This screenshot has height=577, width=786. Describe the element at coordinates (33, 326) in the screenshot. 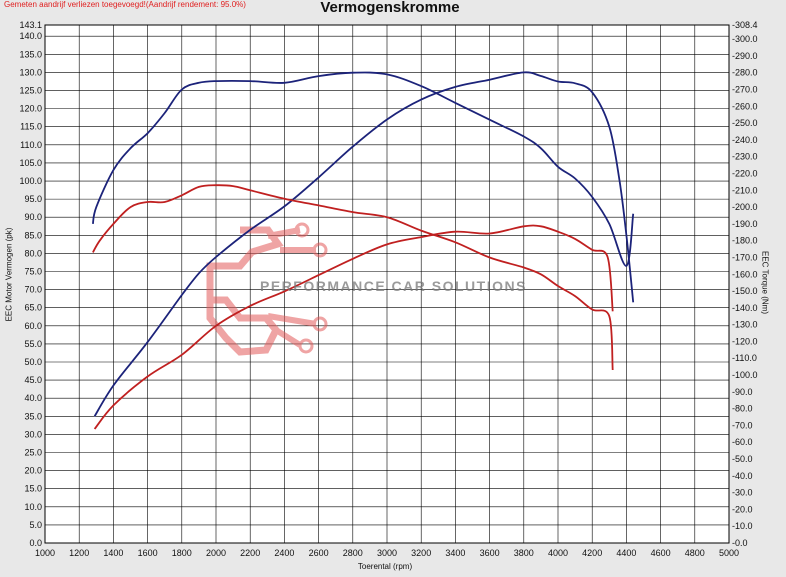

I see `y-left-tick-label: 60.0` at that location.